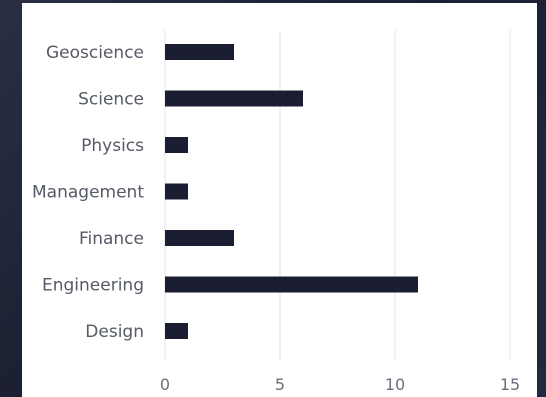 Image resolution: width=546 pixels, height=397 pixels. What do you see at coordinates (176, 331) in the screenshot?
I see `bar-design` at bounding box center [176, 331].